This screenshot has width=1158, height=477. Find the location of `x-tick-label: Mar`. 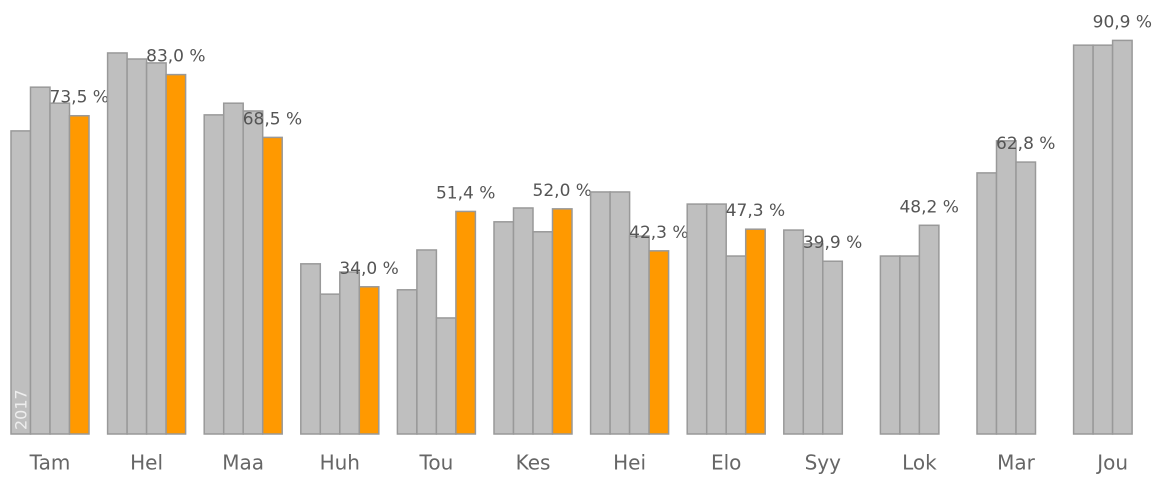

x-tick-label: Mar is located at coordinates (1016, 463).